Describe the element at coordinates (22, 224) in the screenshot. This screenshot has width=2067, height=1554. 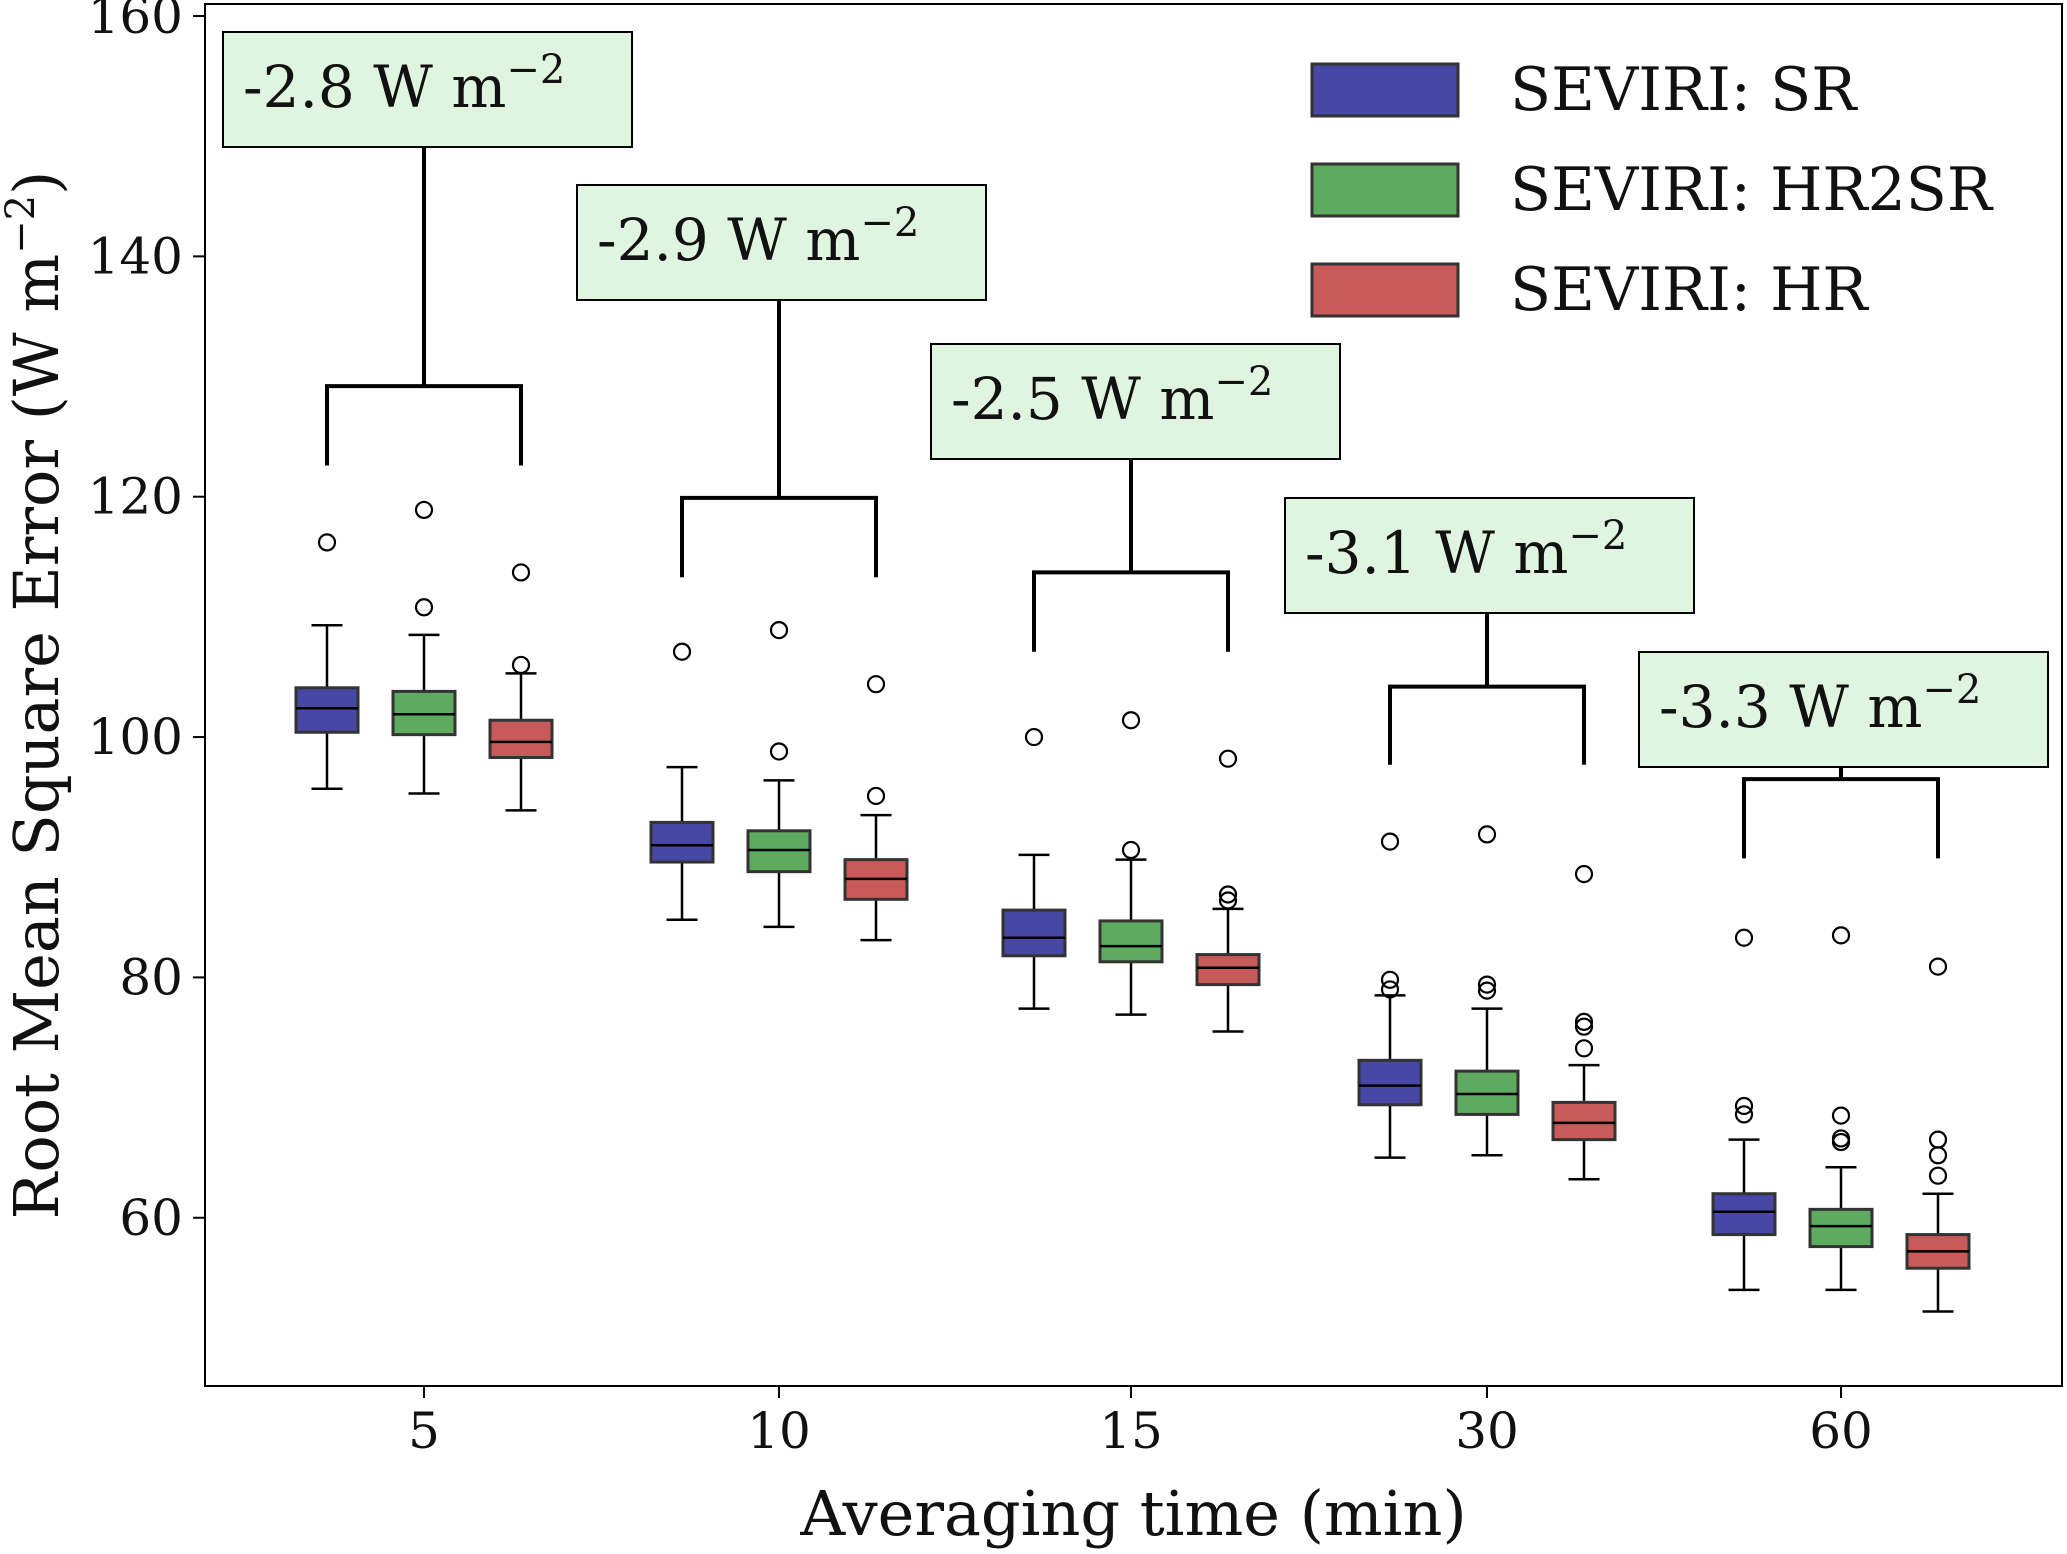
I see `y-axis-title-exponent: −2` at that location.